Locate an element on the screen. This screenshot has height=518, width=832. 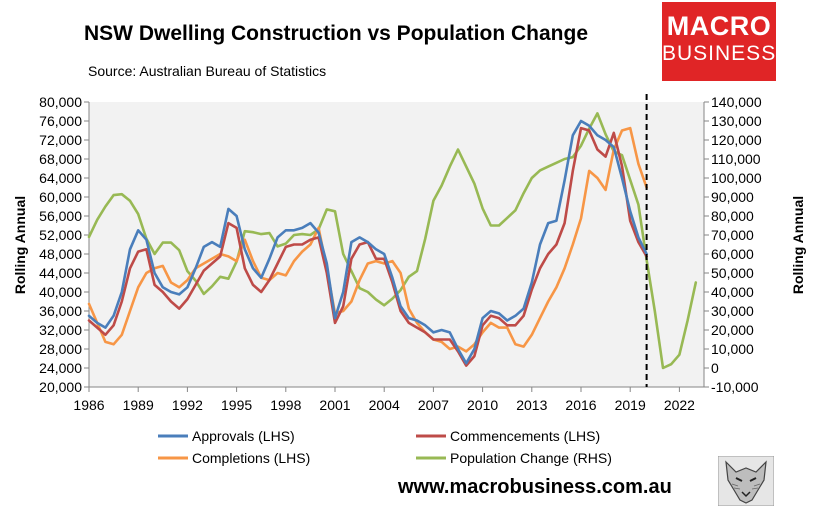
right-tick-label: 120,000 is located at coordinates (736, 140).